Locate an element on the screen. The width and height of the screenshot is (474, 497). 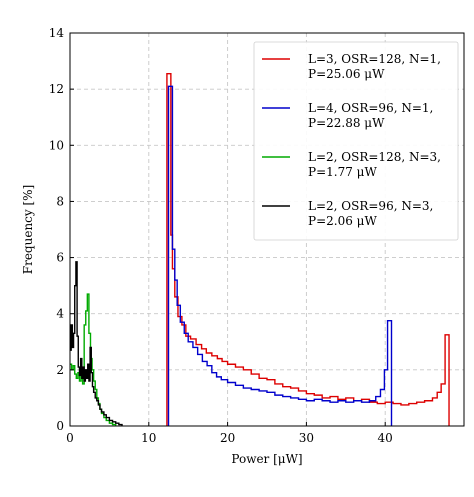
legend-entry-line: L=4, OSR=96, N=1, is located at coordinates (370, 108).